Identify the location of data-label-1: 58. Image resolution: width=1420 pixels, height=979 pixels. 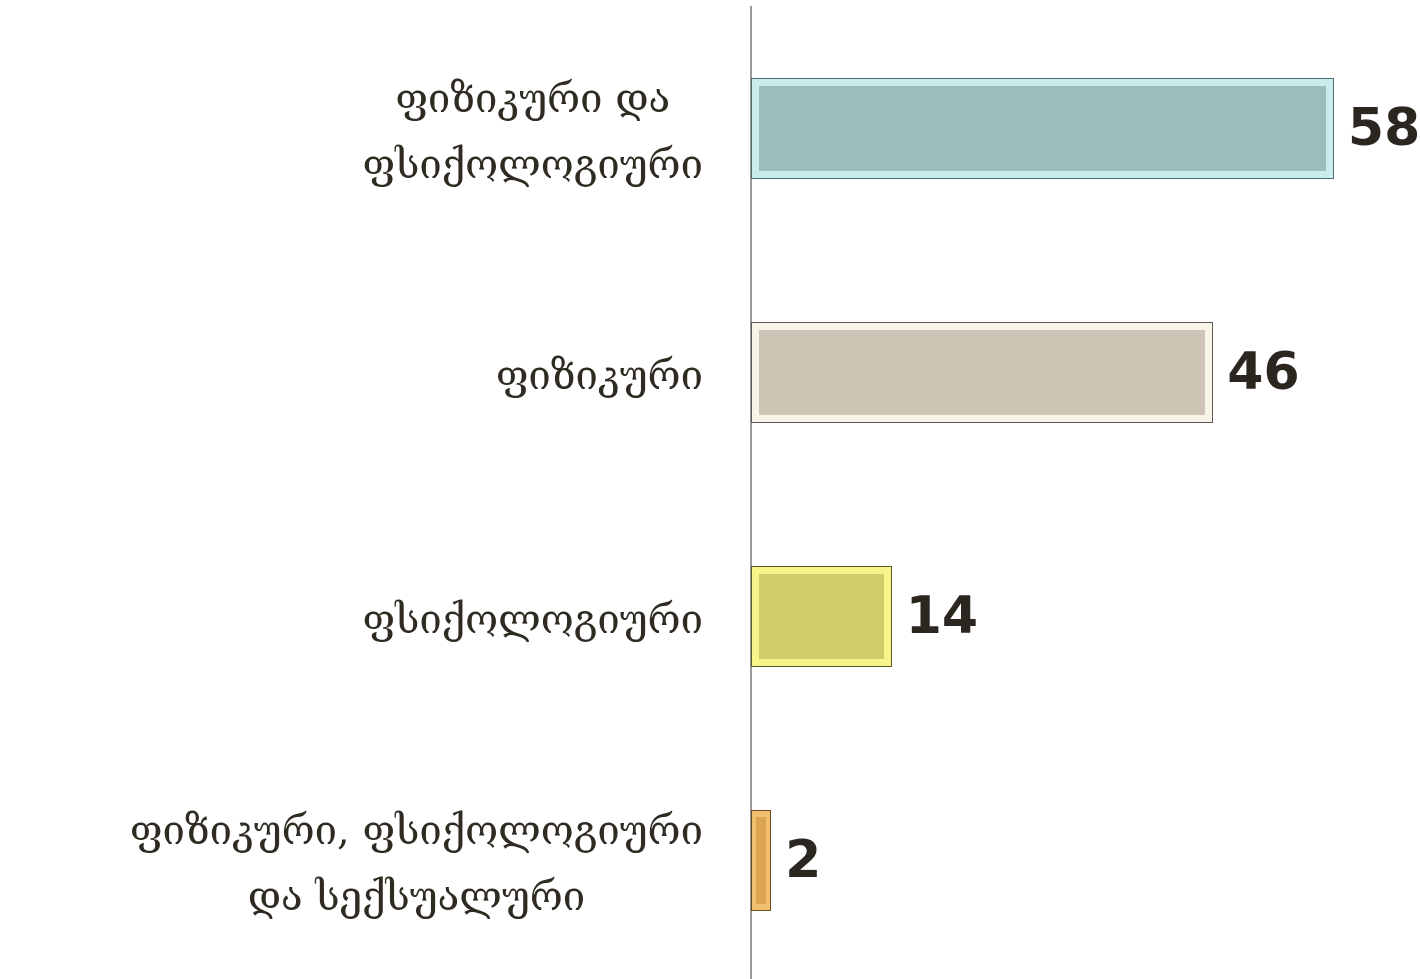
(1383, 128).